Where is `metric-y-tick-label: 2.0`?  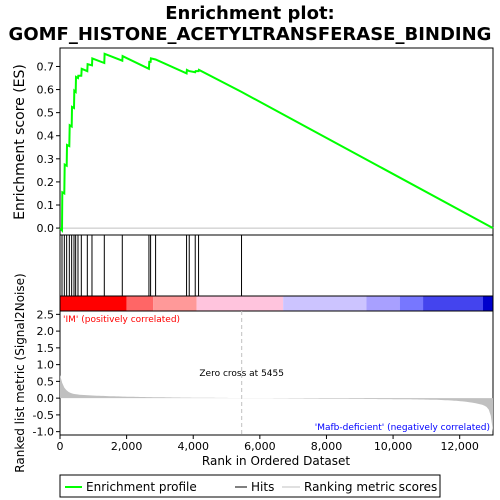
metric-y-tick-label: 2.0 is located at coordinates (46, 331).